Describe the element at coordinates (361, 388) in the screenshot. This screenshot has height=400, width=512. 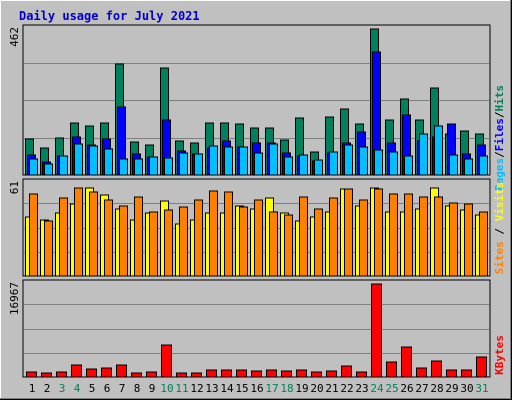
I see `day-label: 23` at that location.